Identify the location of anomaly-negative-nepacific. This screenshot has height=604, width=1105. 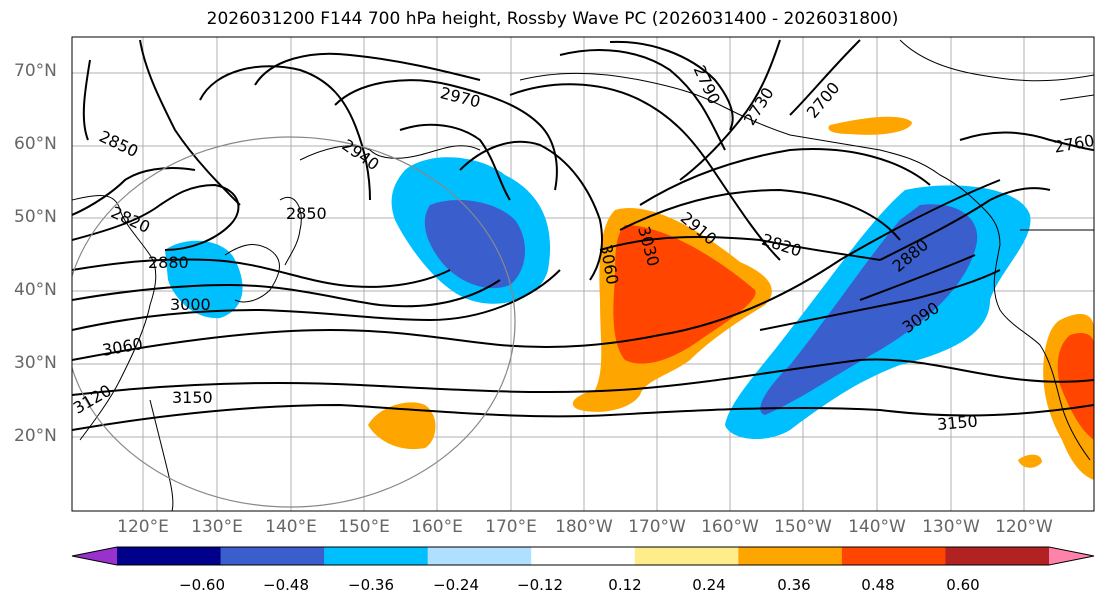
(878, 312).